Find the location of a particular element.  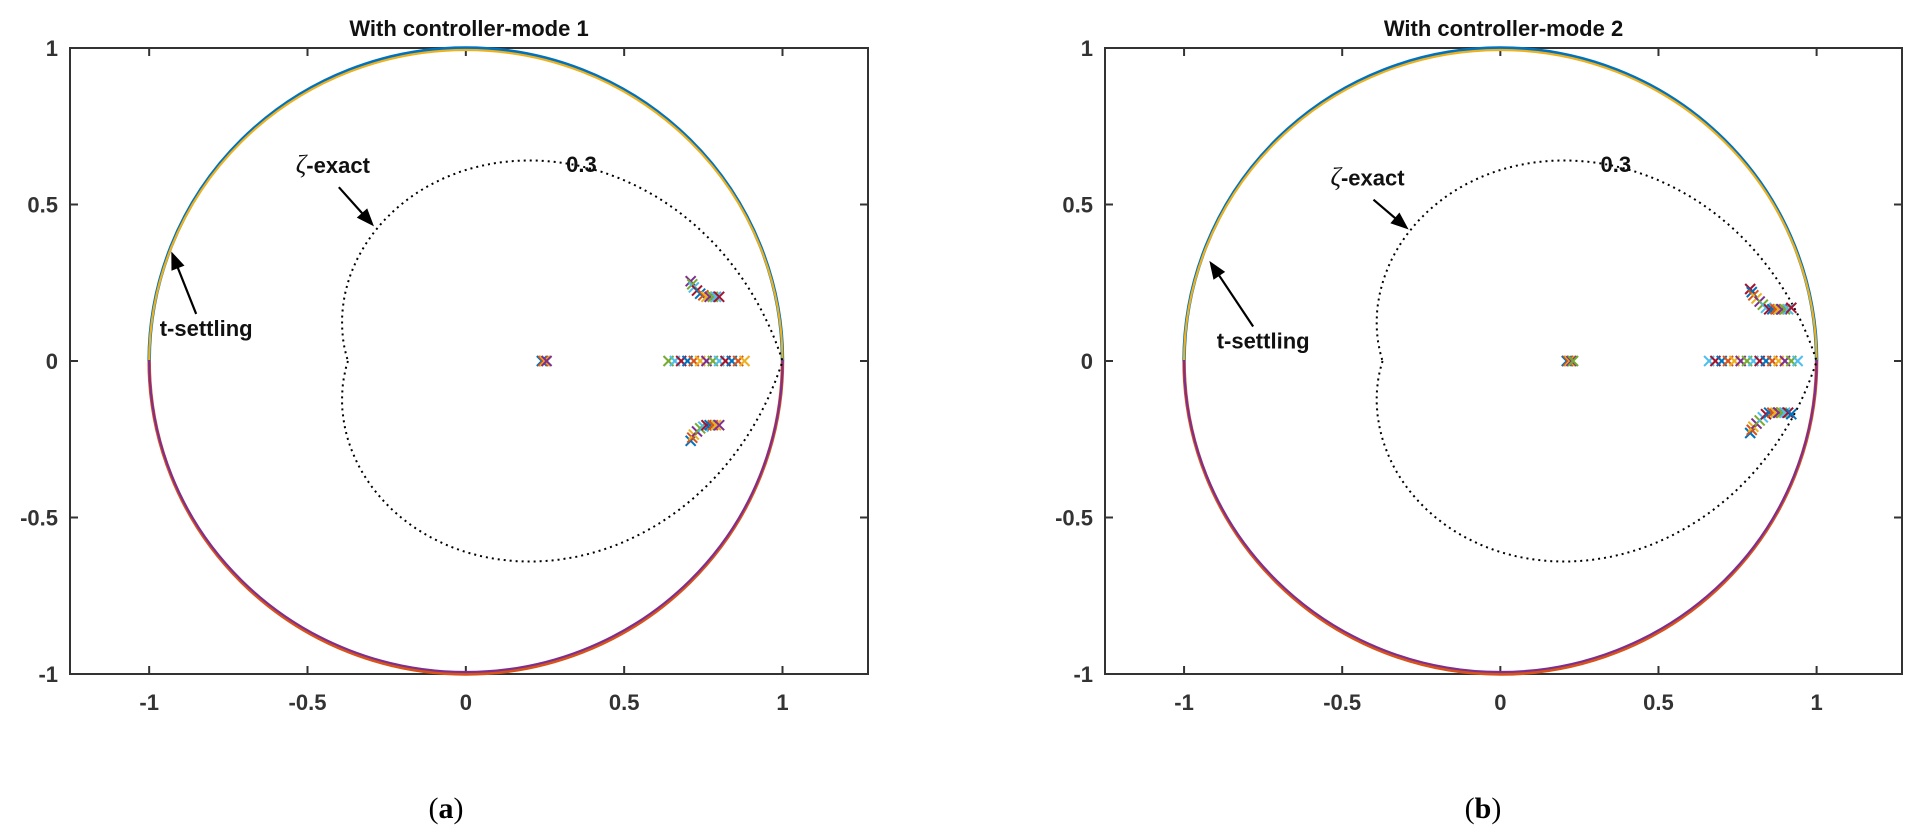

subfigure-caption: (a) is located at coordinates (446, 808).